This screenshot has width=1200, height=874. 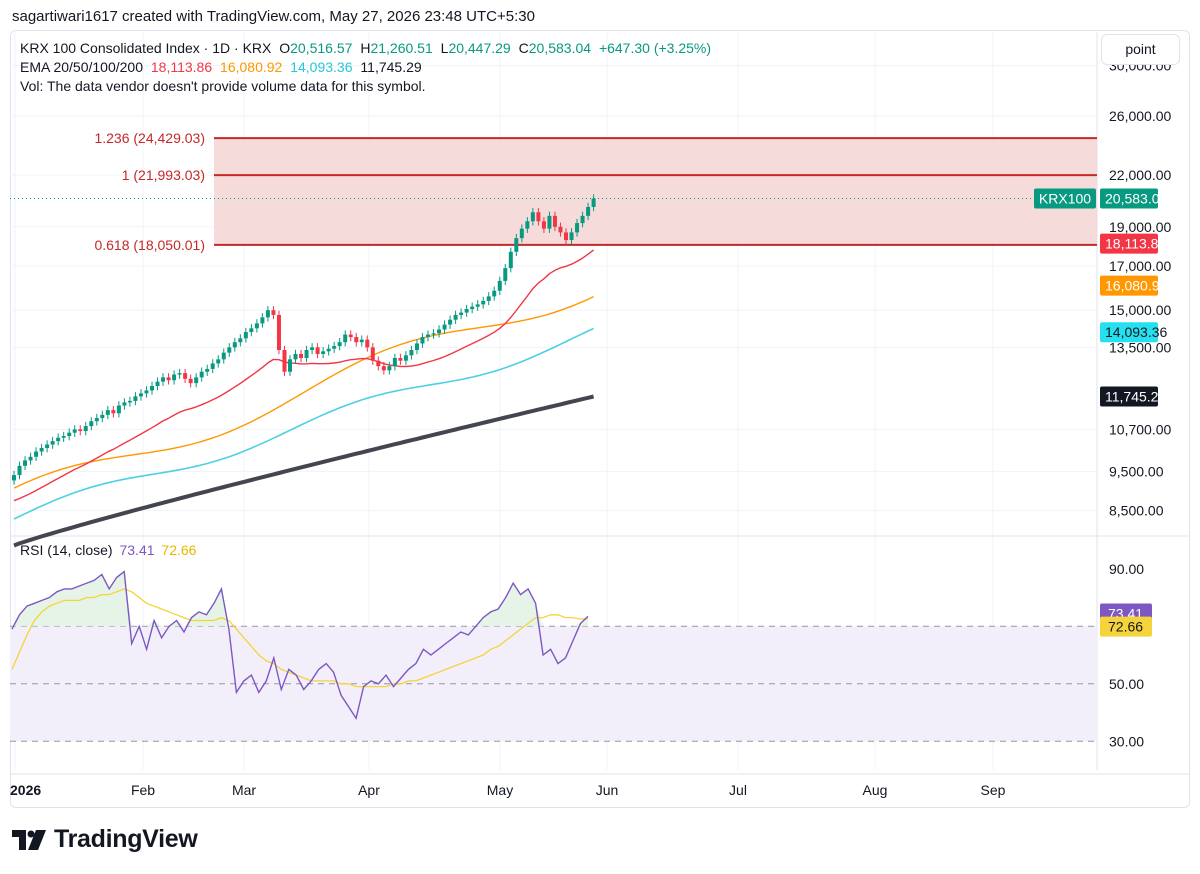 I want to click on last-price-tag, so click(x=1129, y=198).